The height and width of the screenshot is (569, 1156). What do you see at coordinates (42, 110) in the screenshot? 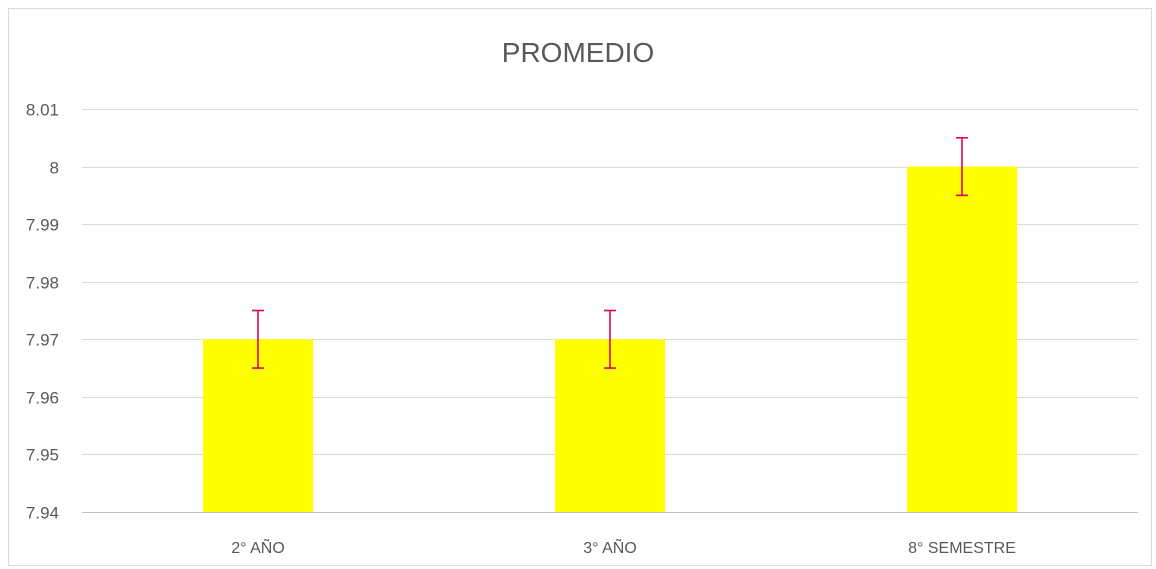
I see `y-tick-label: 8.01` at bounding box center [42, 110].